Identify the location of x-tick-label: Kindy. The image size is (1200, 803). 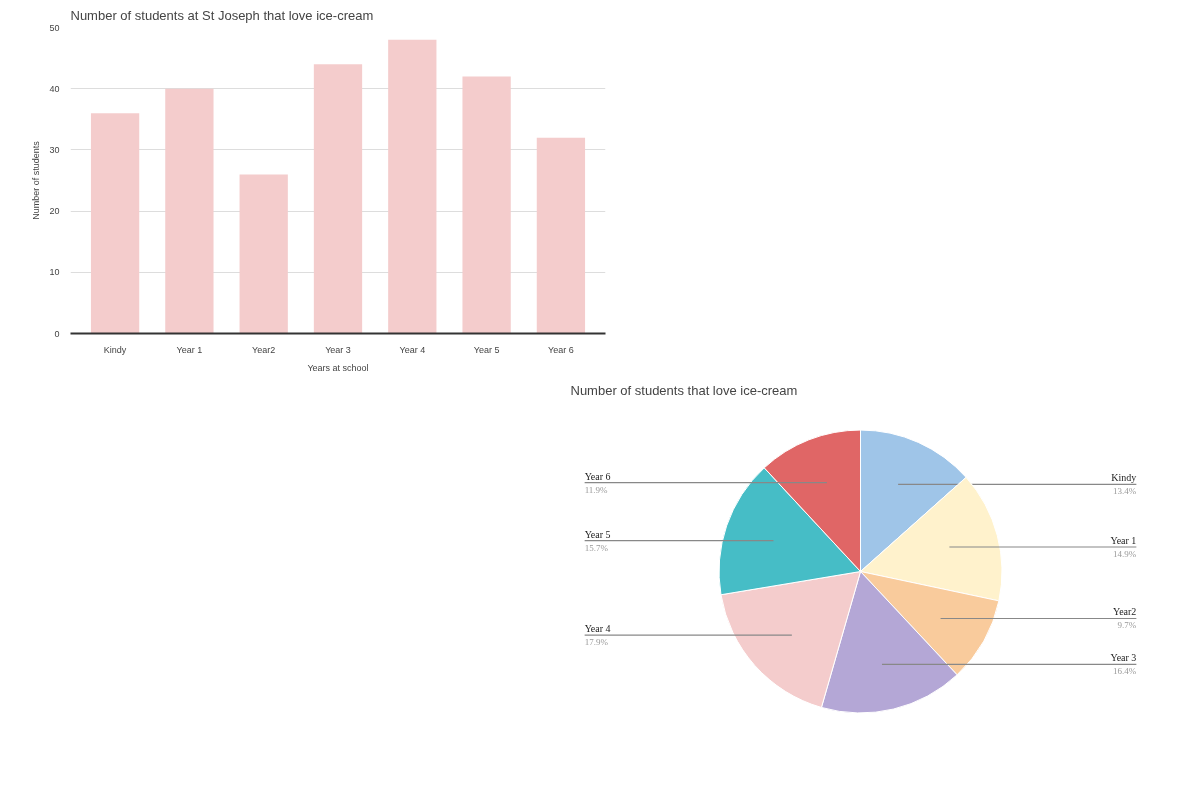
(115, 349).